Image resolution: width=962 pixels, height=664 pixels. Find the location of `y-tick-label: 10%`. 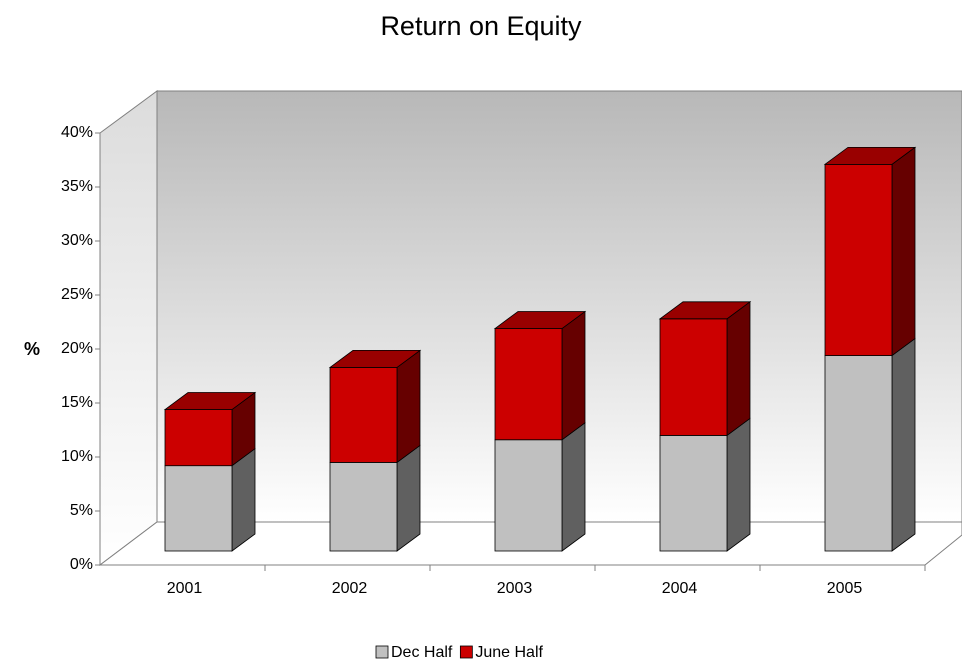

y-tick-label: 10% is located at coordinates (77, 456).